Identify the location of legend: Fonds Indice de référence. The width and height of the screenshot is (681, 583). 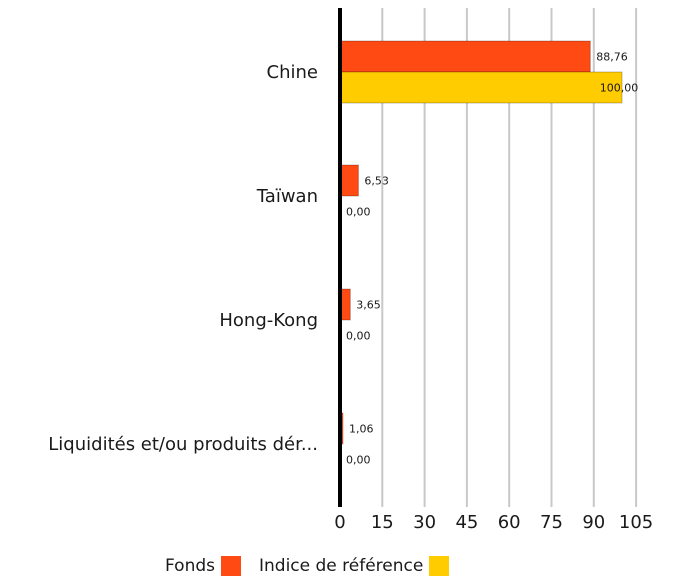
(316, 566).